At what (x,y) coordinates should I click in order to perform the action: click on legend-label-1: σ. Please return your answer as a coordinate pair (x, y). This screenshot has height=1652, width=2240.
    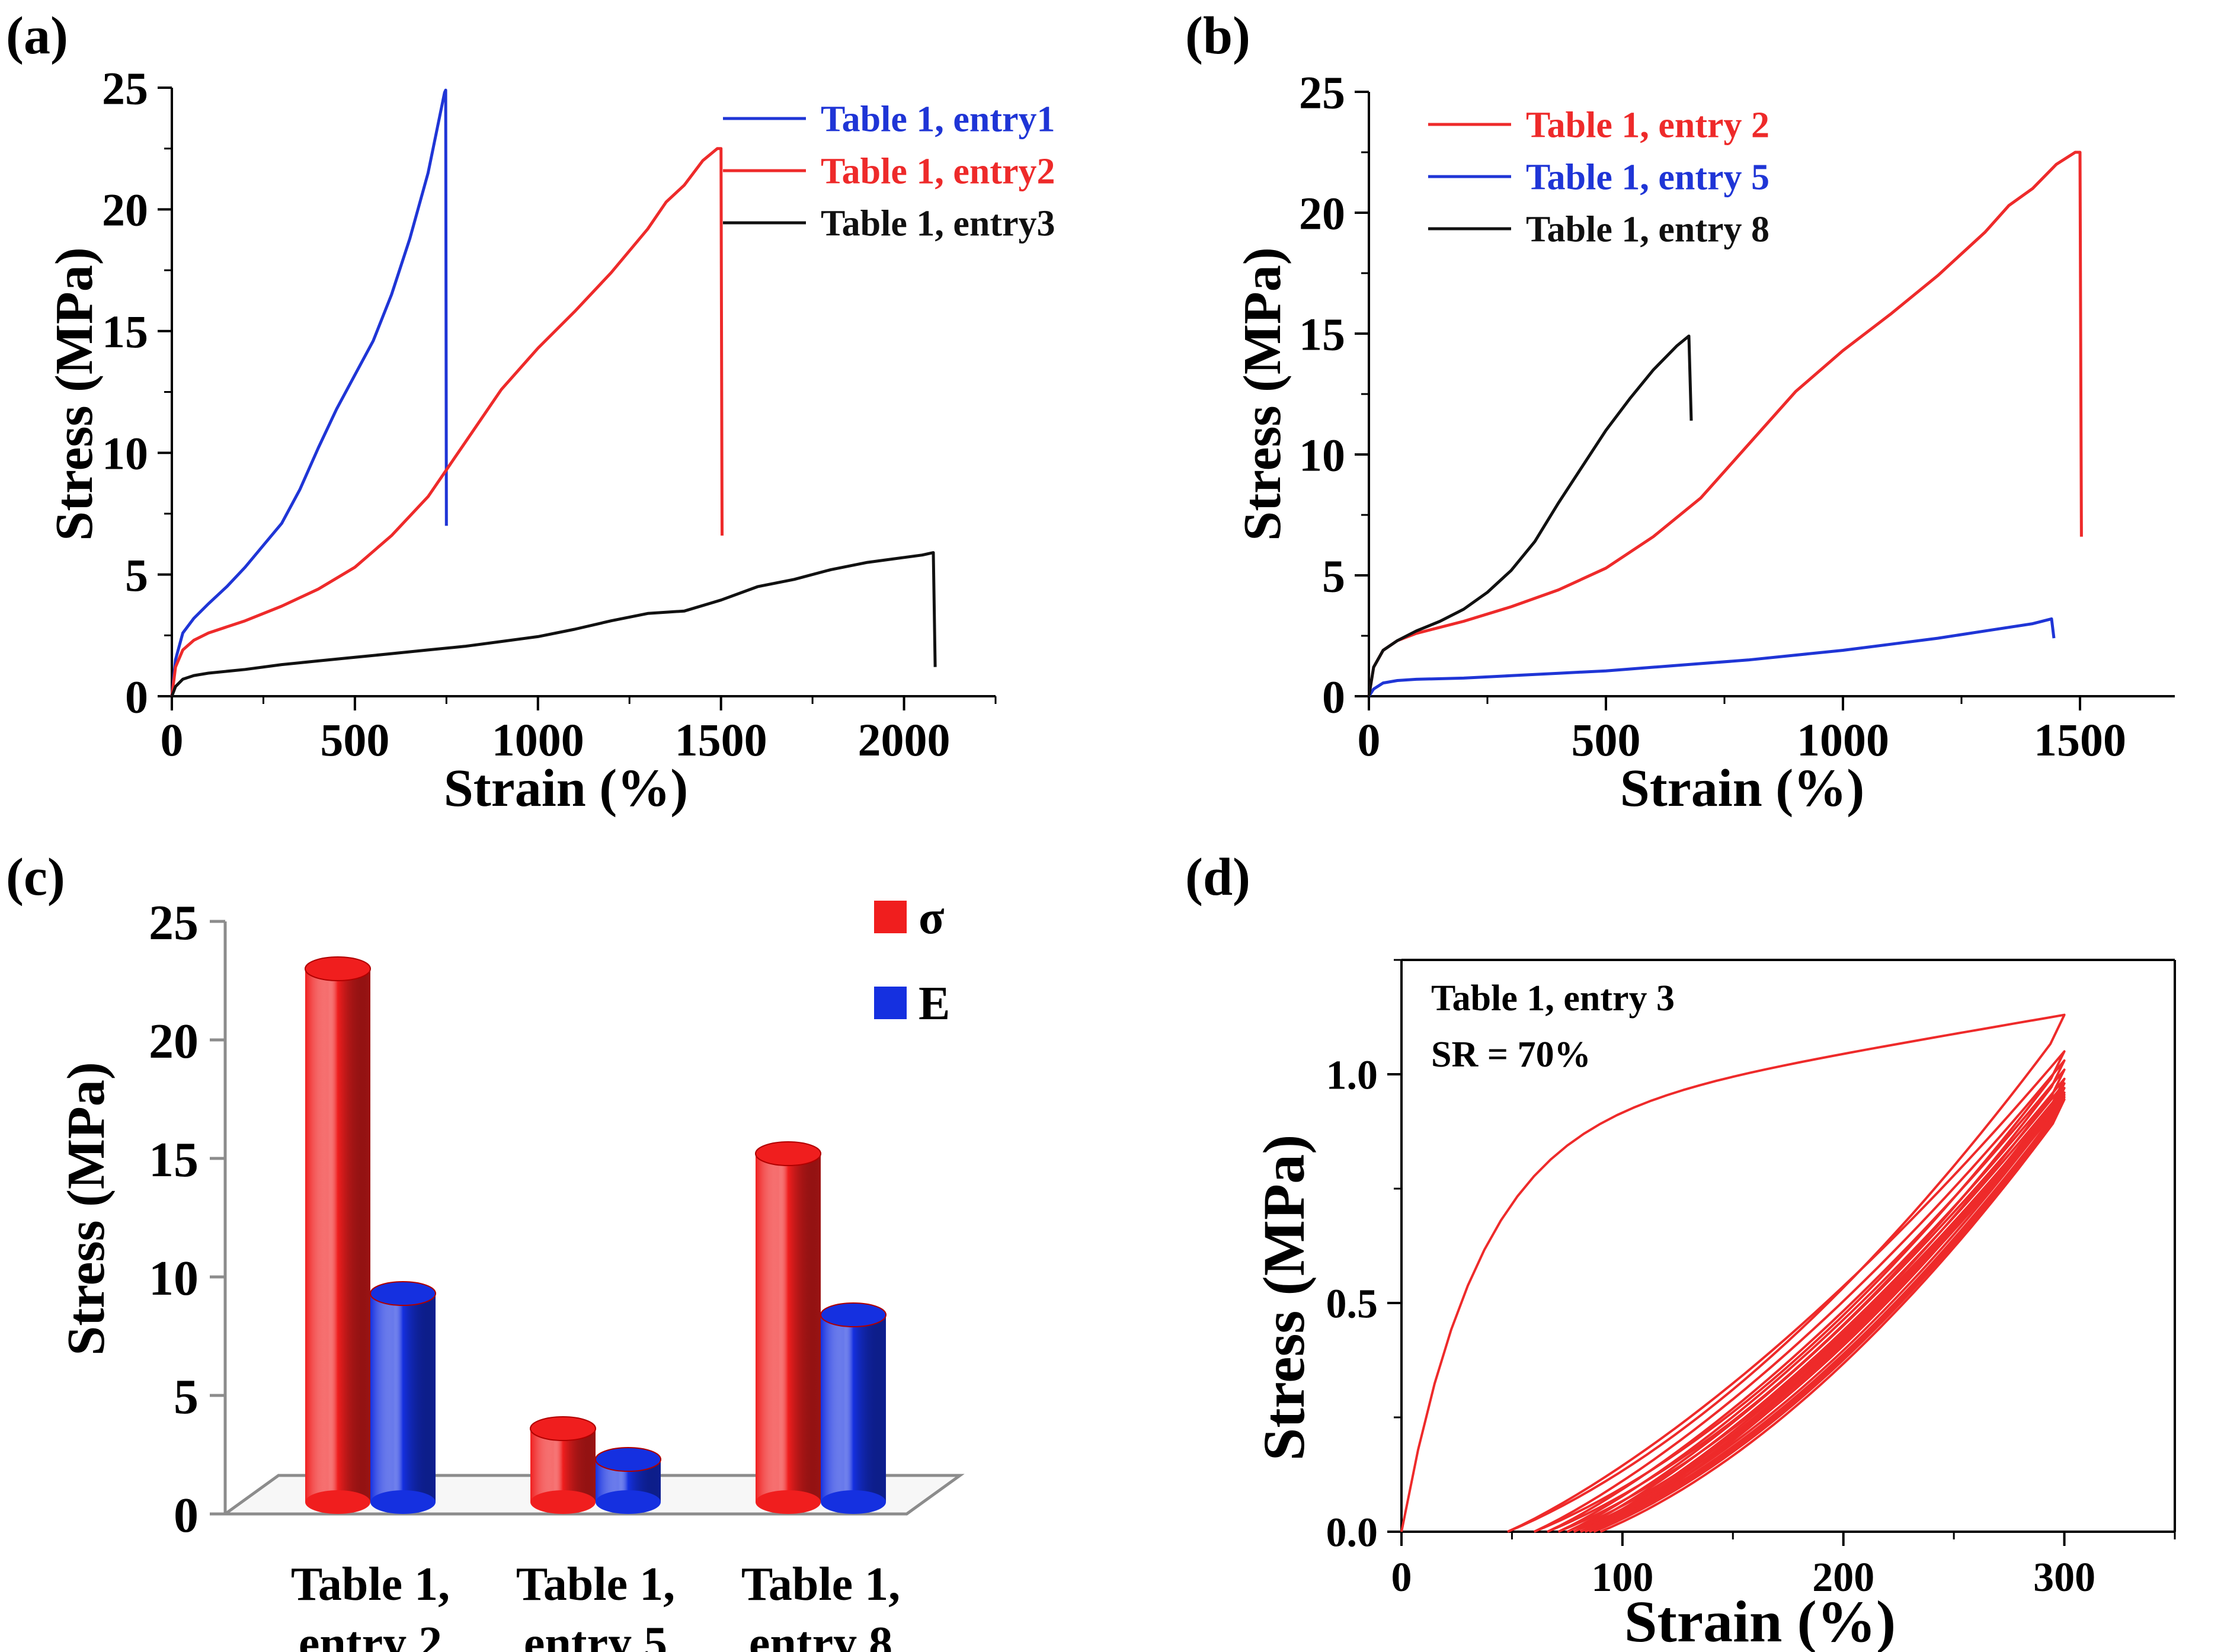
    Looking at the image, I should click on (932, 918).